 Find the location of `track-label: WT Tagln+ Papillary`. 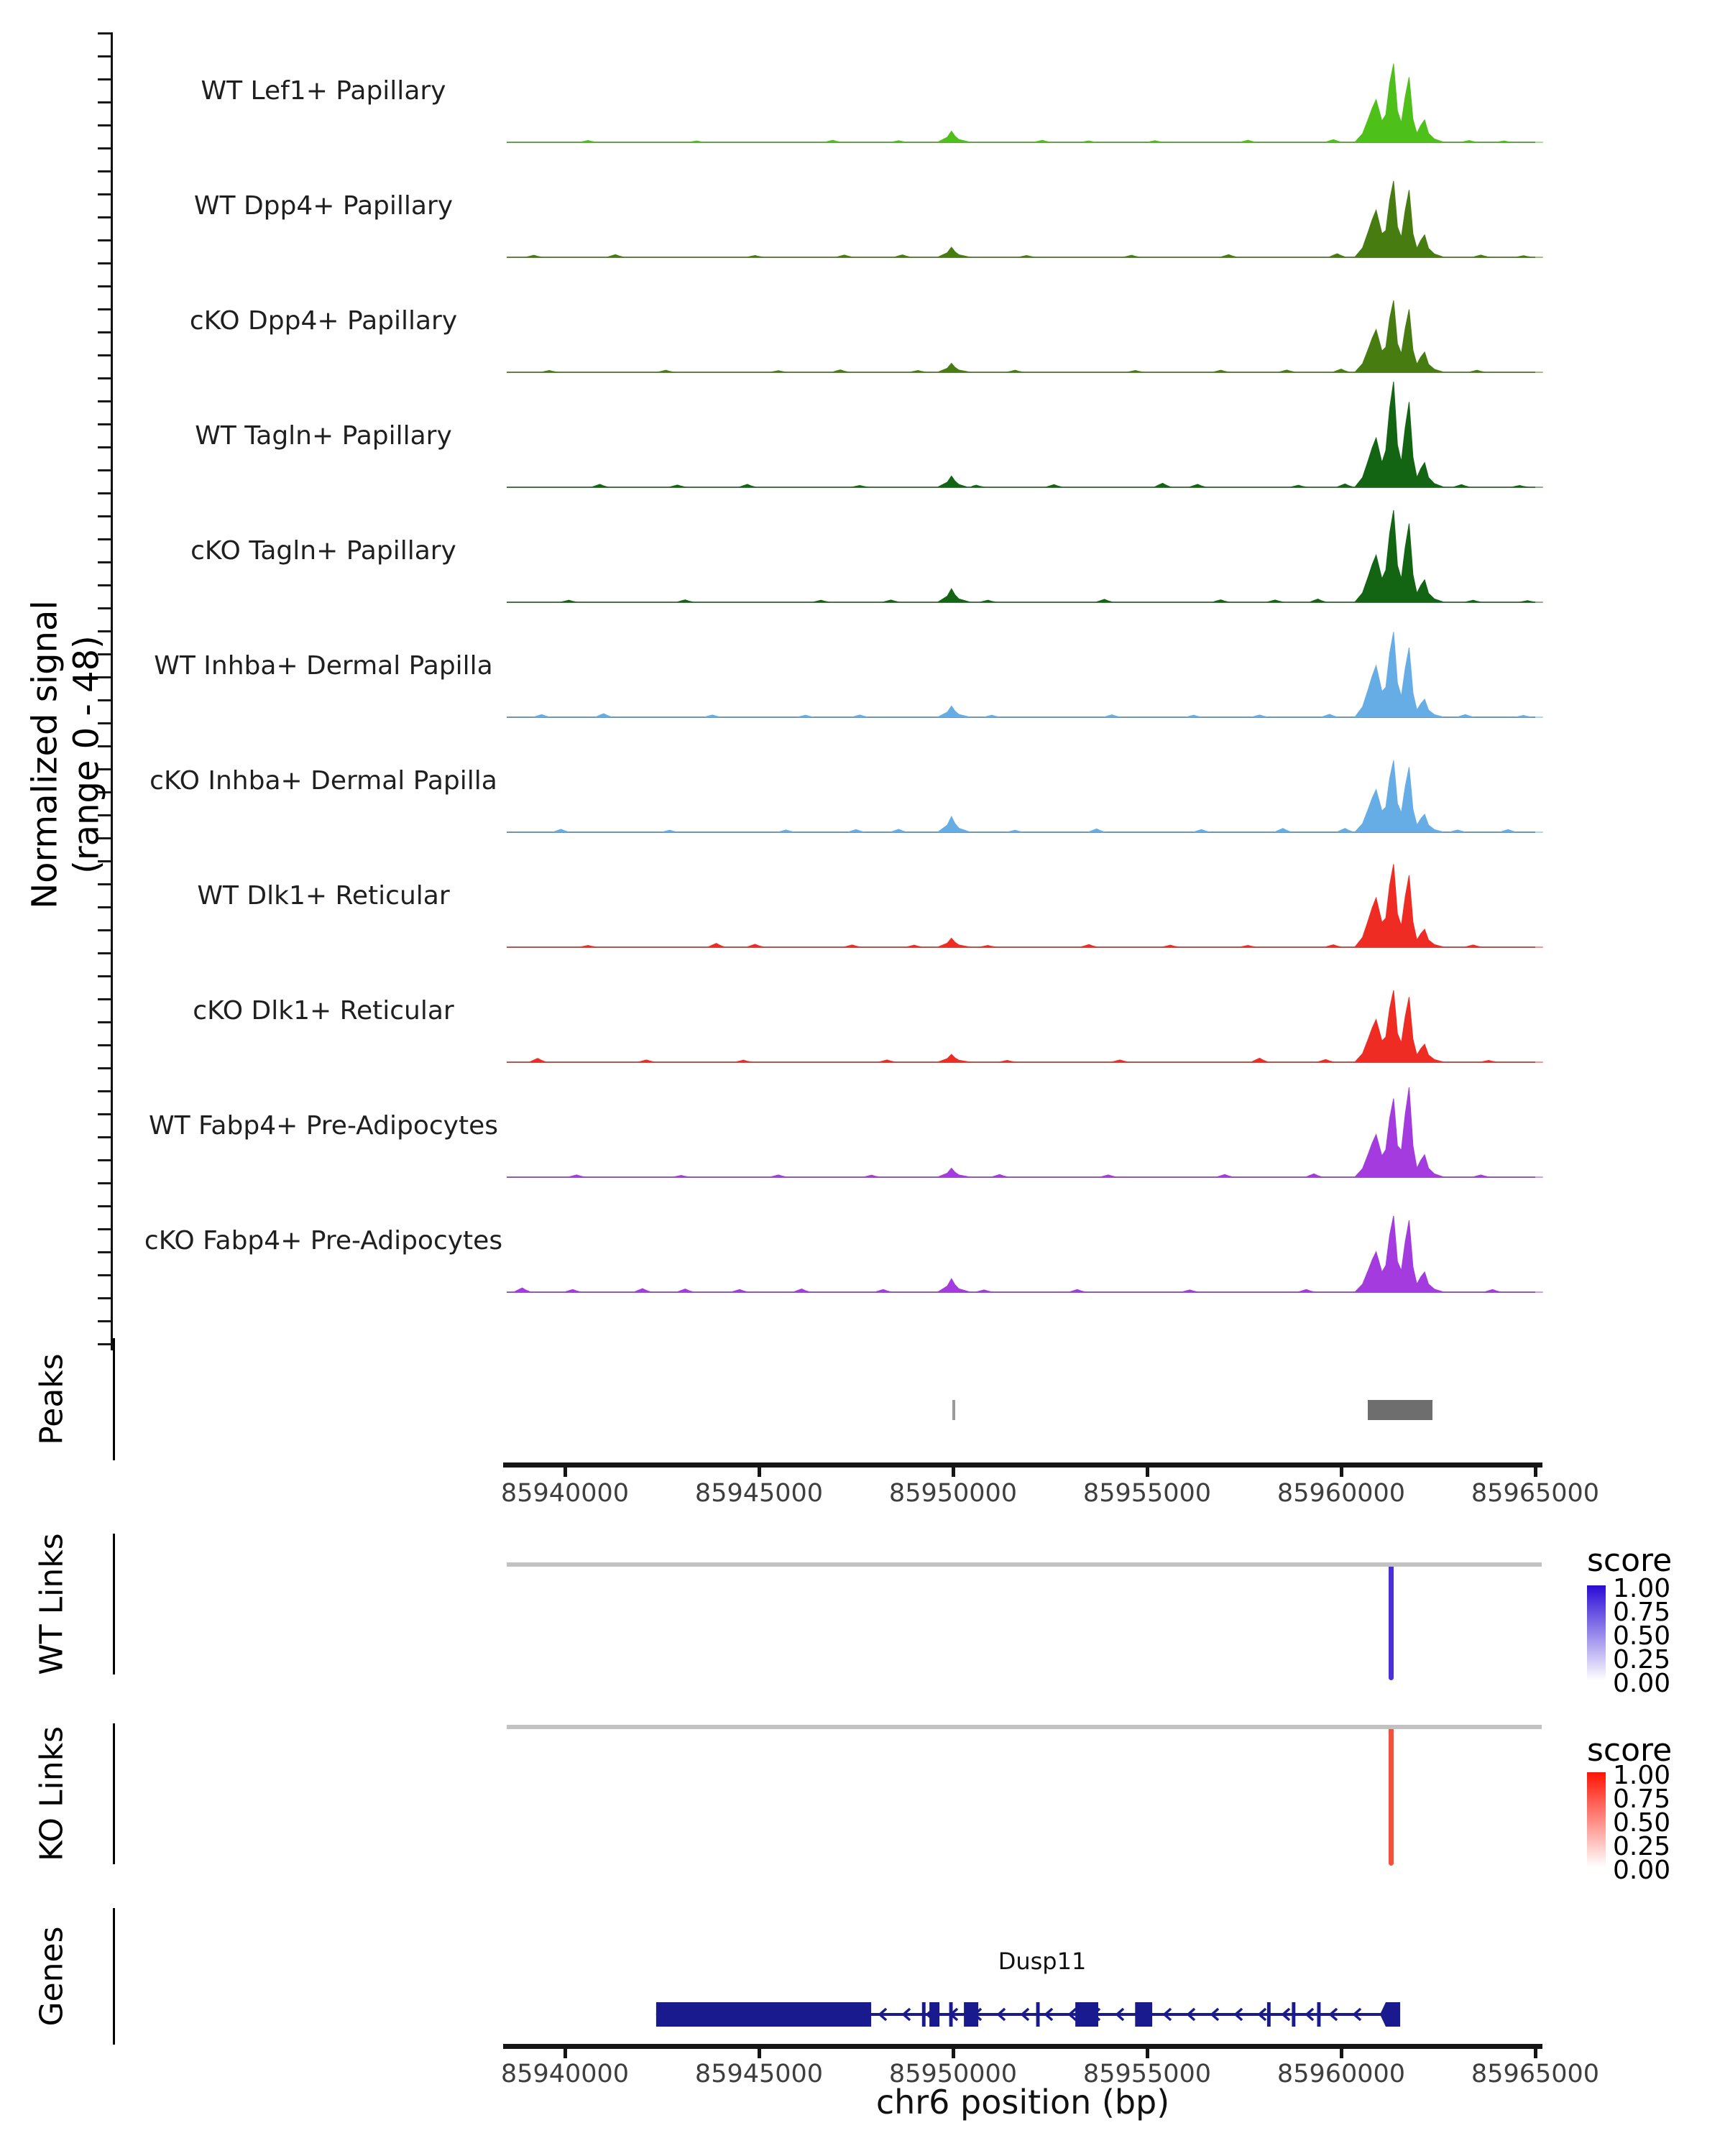

track-label: WT Tagln+ Papillary is located at coordinates (323, 436).